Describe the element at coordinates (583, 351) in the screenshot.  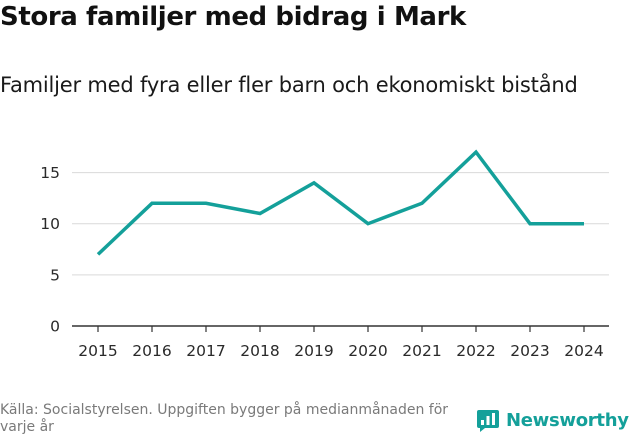
I see `x-tick-label-2024: 2024` at that location.